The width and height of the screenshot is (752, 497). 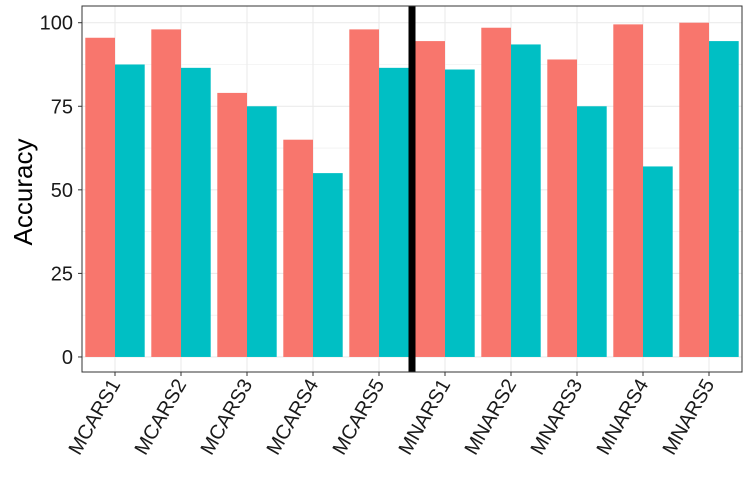 I want to click on y-tick-label: 50, so click(x=62, y=191).